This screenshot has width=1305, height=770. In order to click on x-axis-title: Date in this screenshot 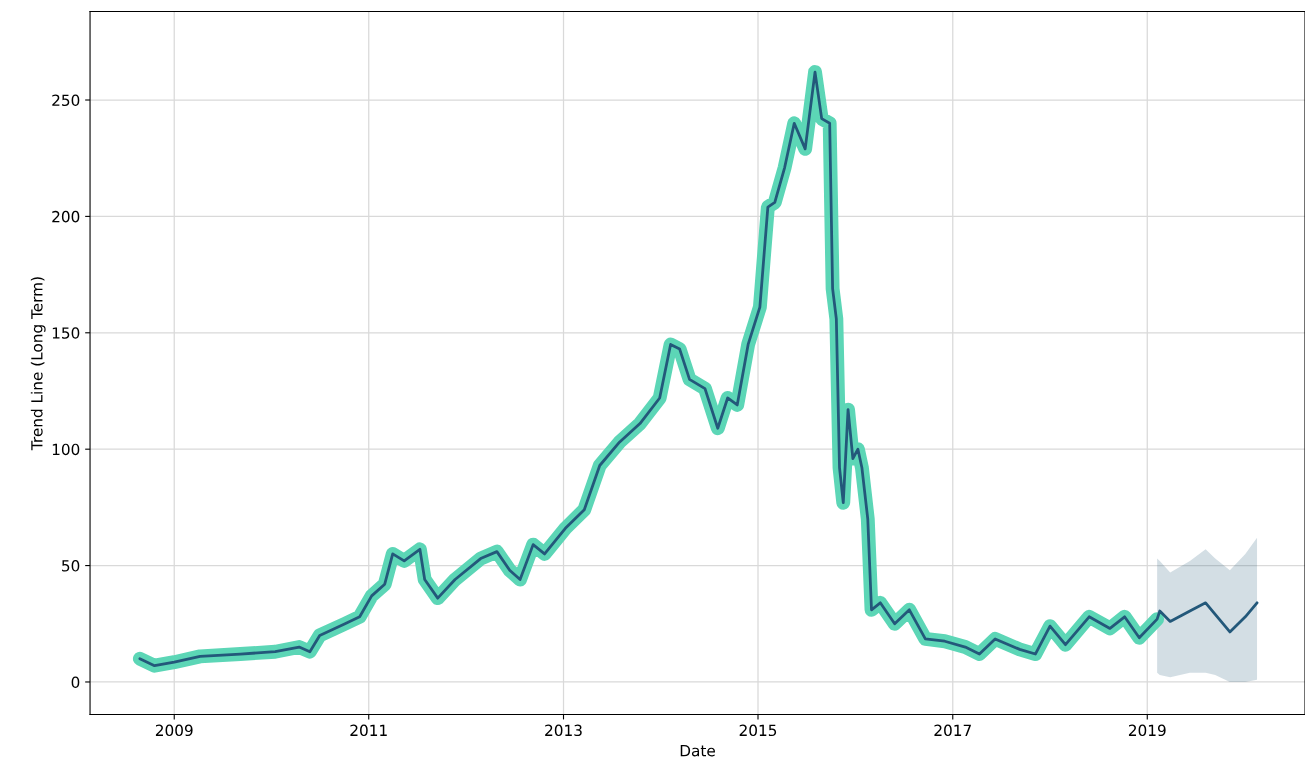, I will do `click(697, 751)`.